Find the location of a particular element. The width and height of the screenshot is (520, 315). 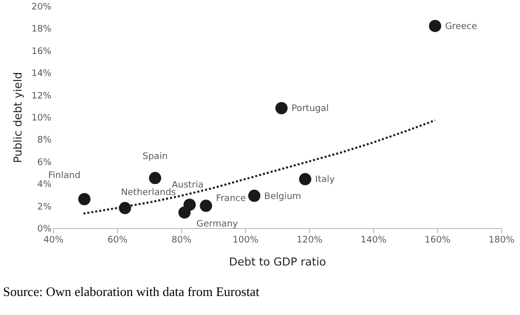

y-tick-label: 16% is located at coordinates (41, 51).